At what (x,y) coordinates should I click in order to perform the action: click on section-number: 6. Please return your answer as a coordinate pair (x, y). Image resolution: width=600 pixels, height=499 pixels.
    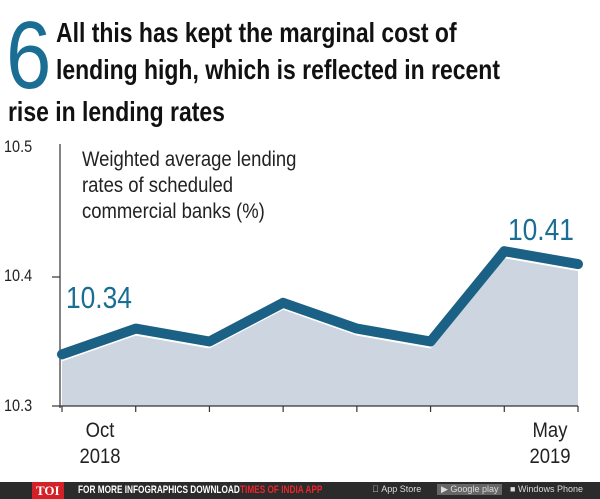
    Looking at the image, I should click on (29, 55).